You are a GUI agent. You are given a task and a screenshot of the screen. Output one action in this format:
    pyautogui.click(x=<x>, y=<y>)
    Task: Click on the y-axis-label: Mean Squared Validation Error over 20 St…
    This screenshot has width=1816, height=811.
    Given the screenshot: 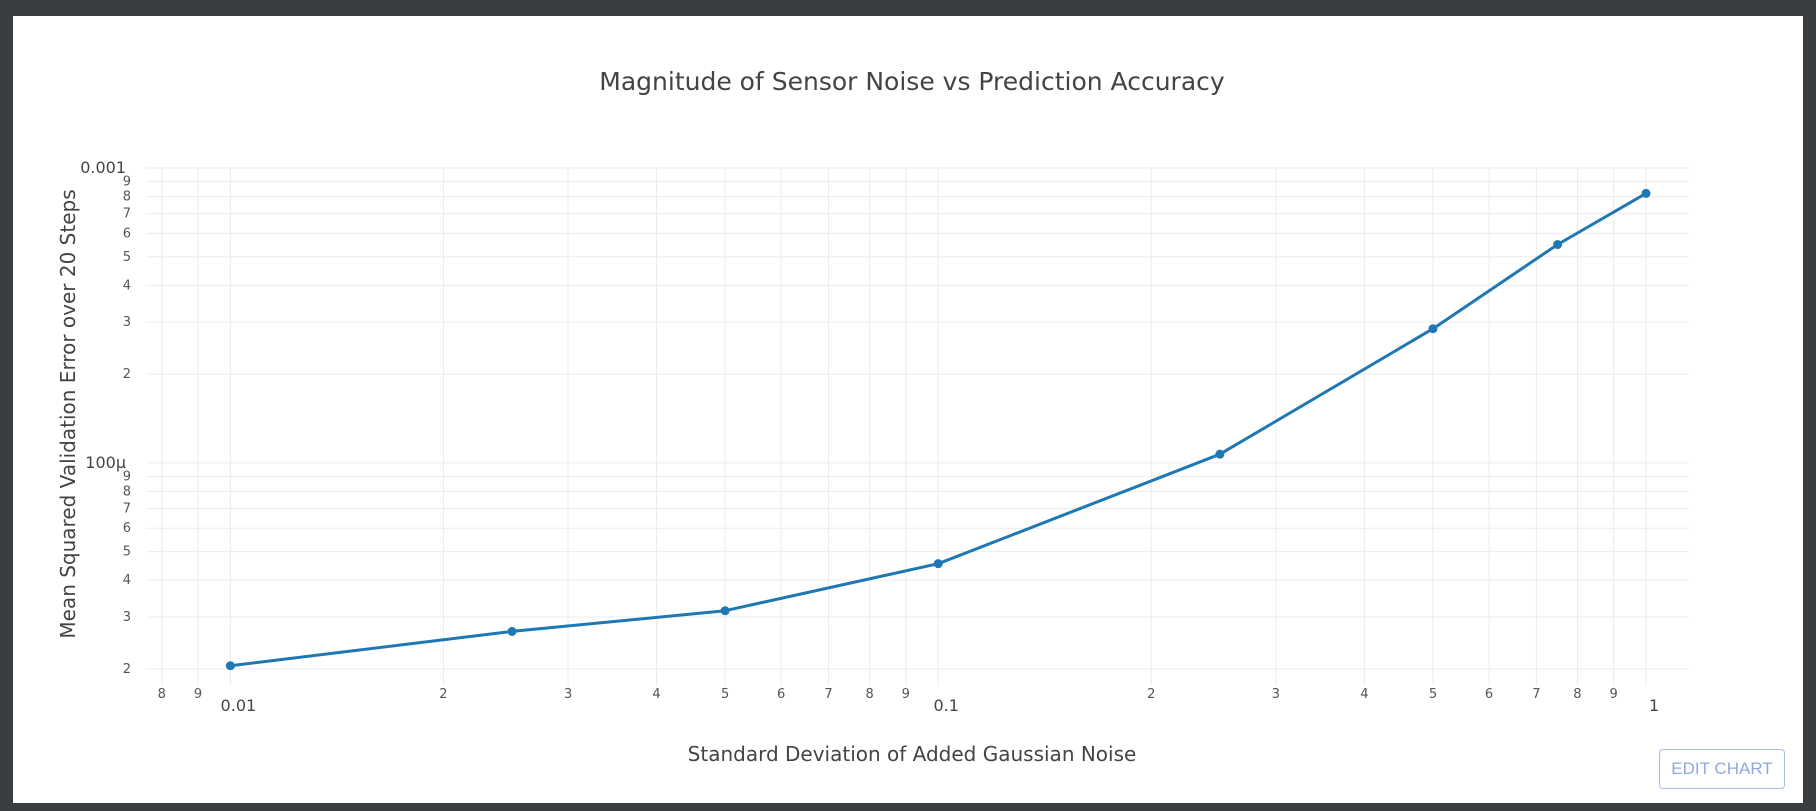 What is the action you would take?
    pyautogui.click(x=68, y=413)
    